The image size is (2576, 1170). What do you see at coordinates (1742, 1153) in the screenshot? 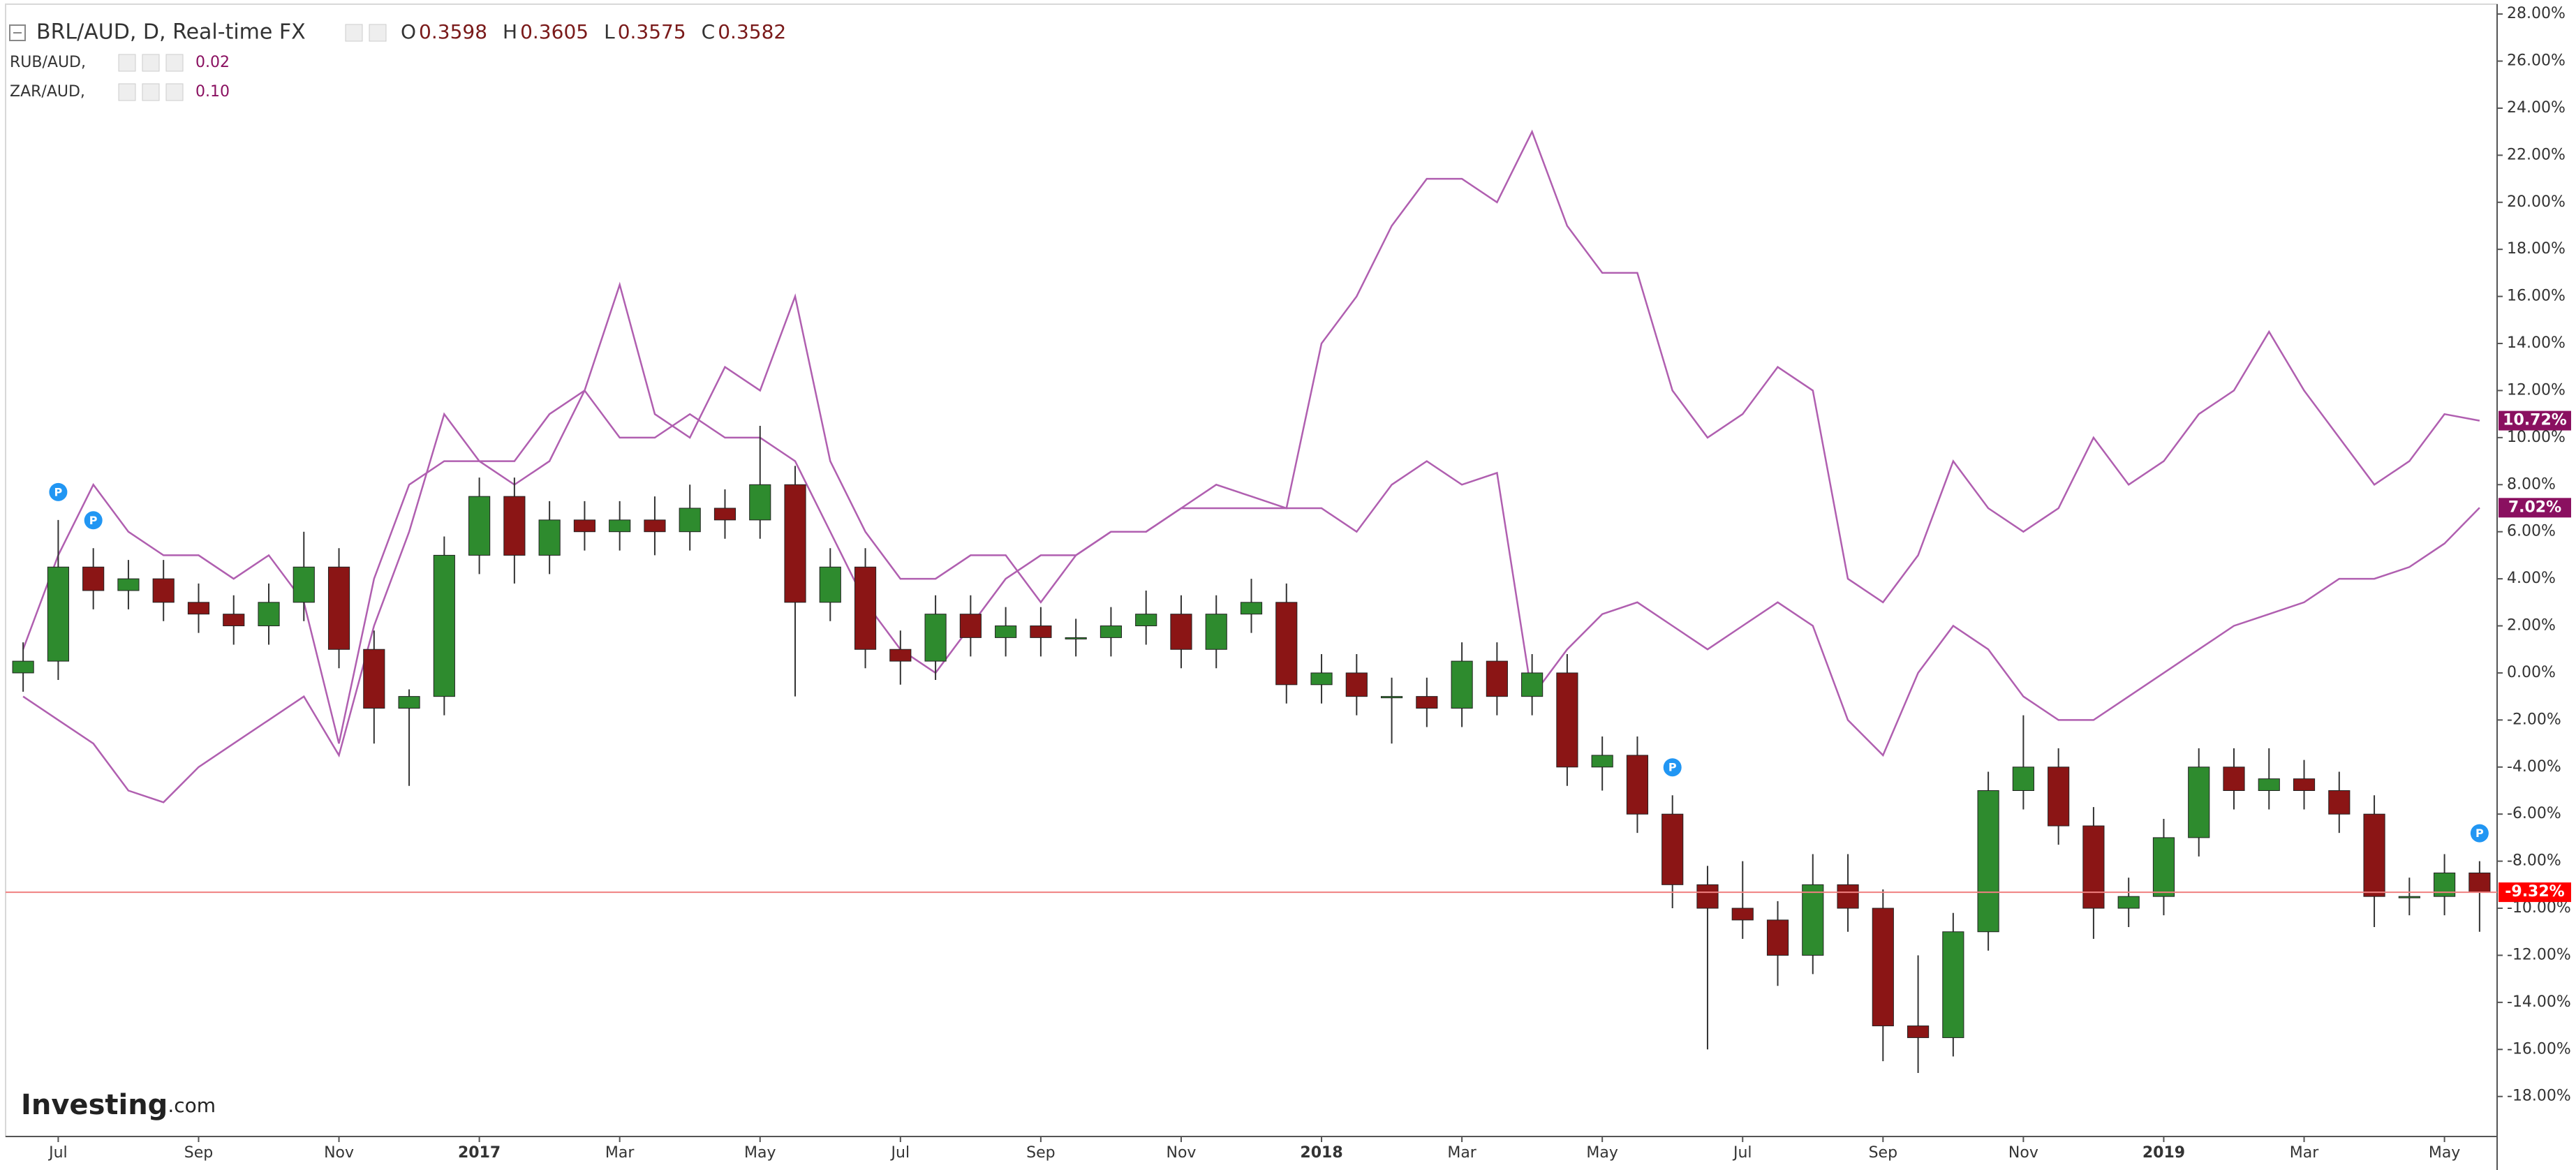
I see `x-tick-label: Jul` at bounding box center [1742, 1153].